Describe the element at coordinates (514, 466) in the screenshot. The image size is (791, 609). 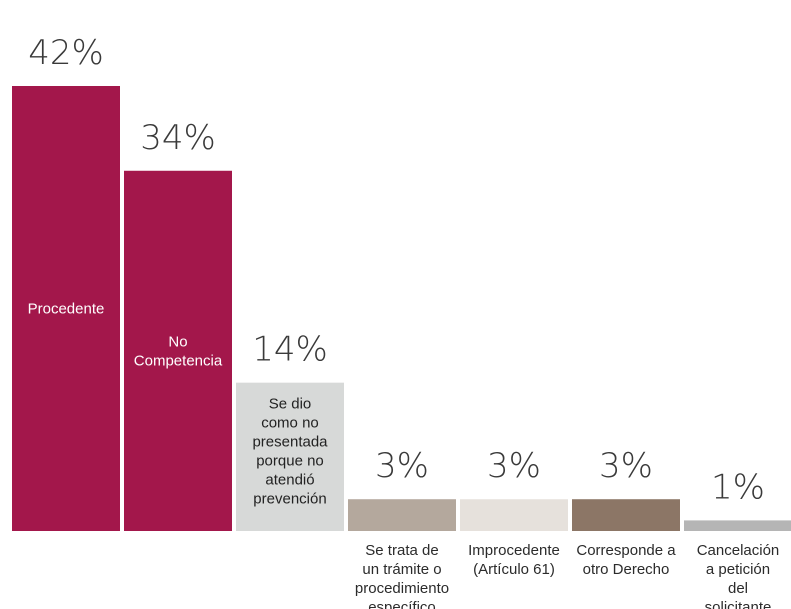
I see `data-label-4: 3%` at that location.